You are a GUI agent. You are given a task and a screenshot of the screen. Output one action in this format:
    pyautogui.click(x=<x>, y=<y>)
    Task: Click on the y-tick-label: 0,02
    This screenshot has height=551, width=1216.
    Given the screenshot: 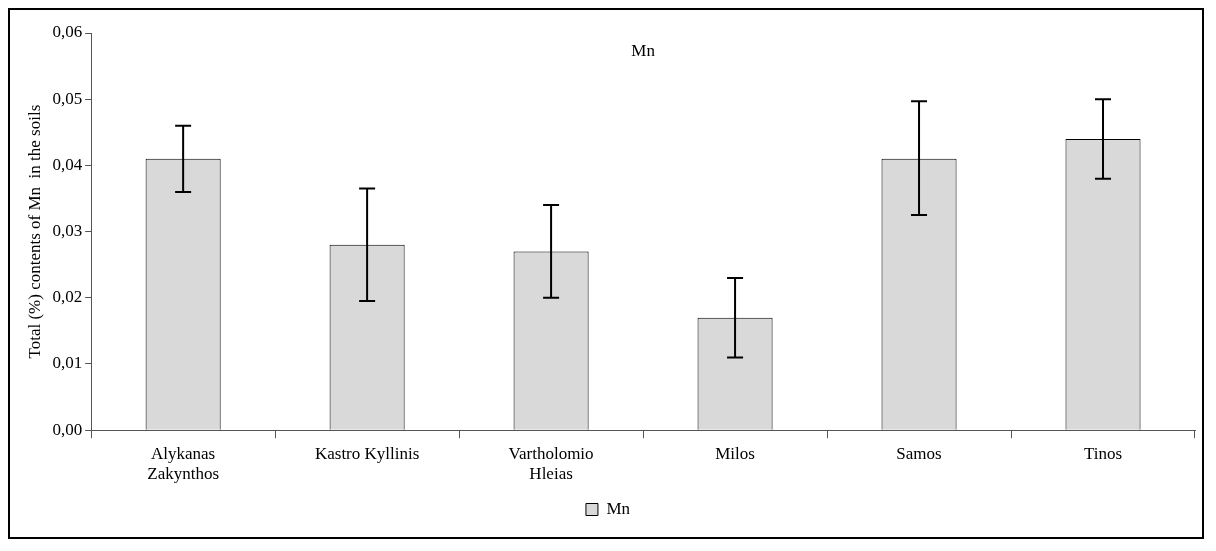 What is the action you would take?
    pyautogui.click(x=67, y=297)
    